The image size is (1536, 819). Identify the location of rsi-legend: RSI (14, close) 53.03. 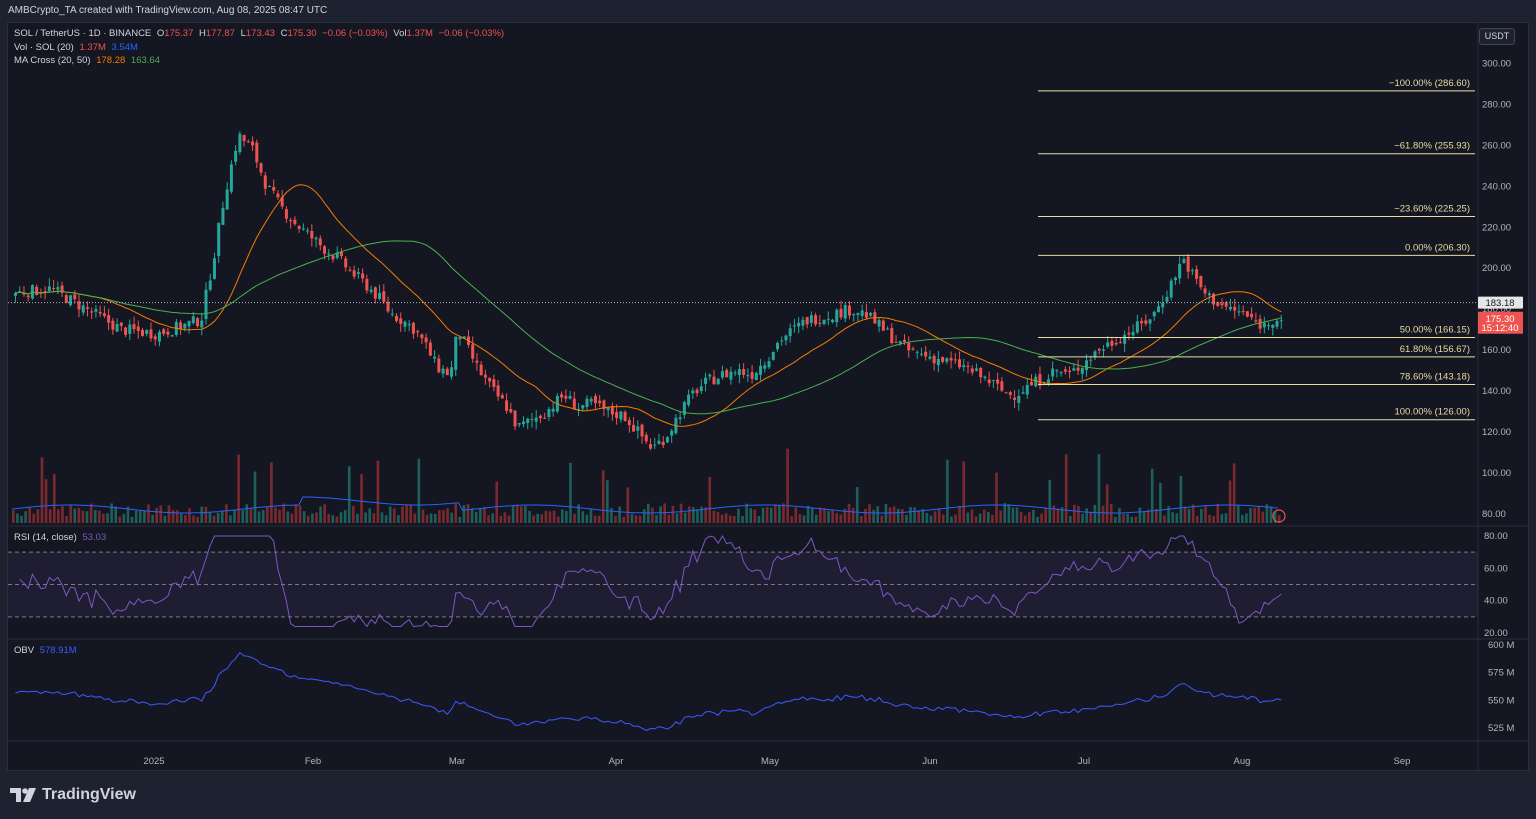
(60, 537).